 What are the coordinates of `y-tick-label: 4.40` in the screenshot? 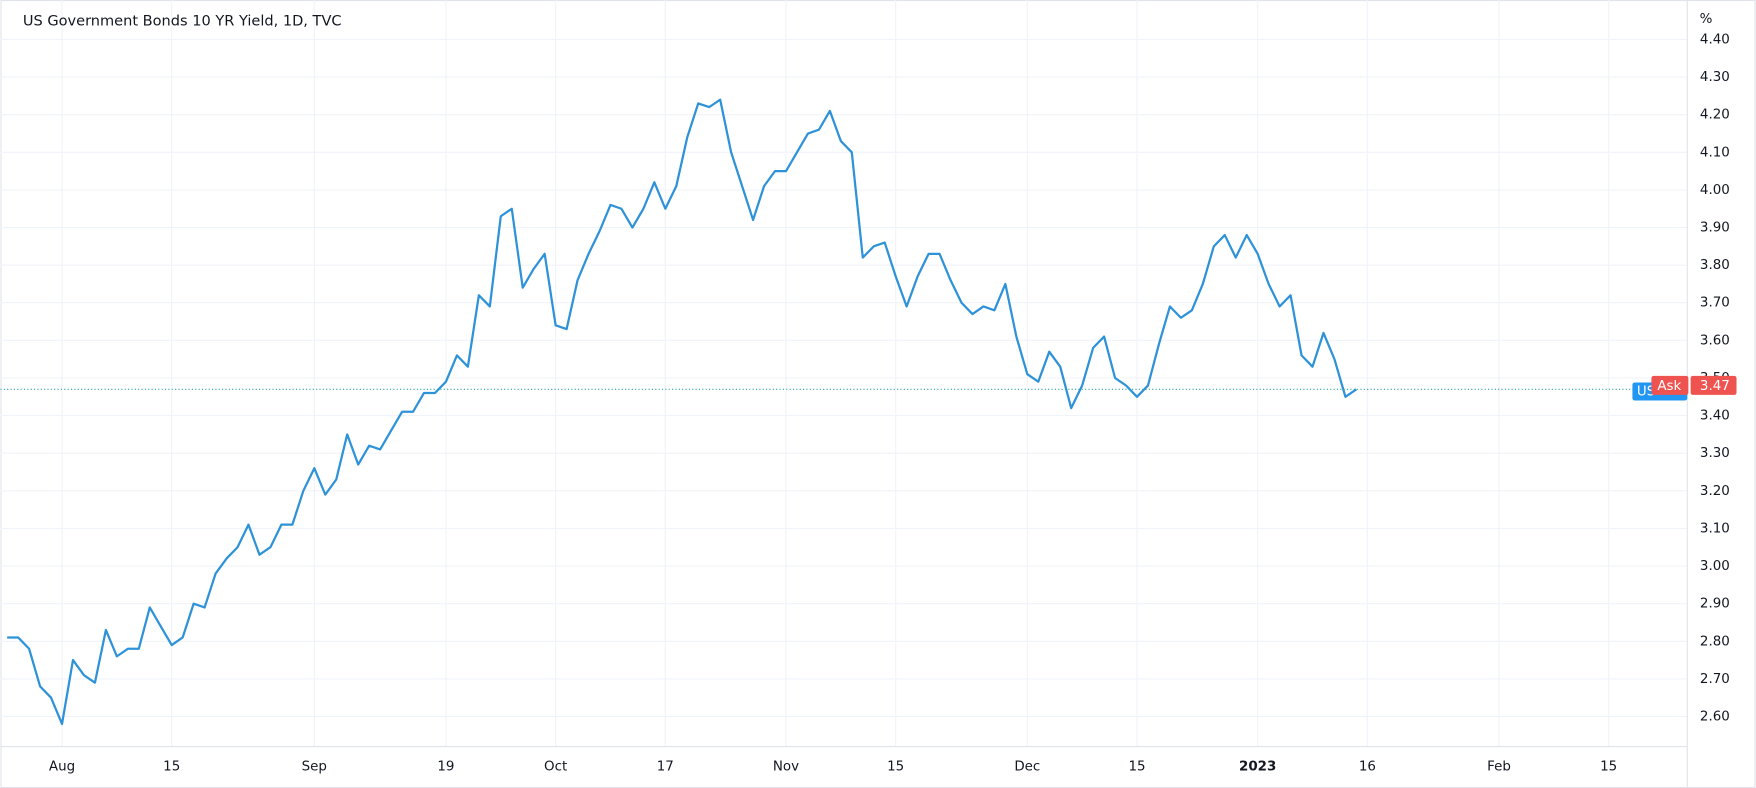 It's located at (1715, 39).